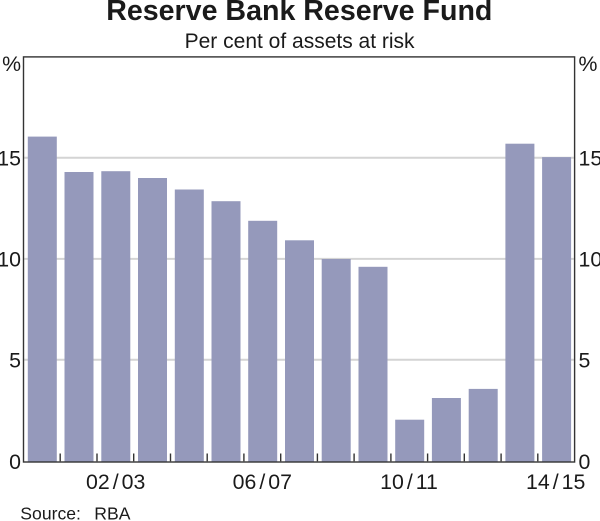 The height and width of the screenshot is (521, 600). What do you see at coordinates (112, 512) in the screenshot?
I see `svg-text: RBA` at bounding box center [112, 512].